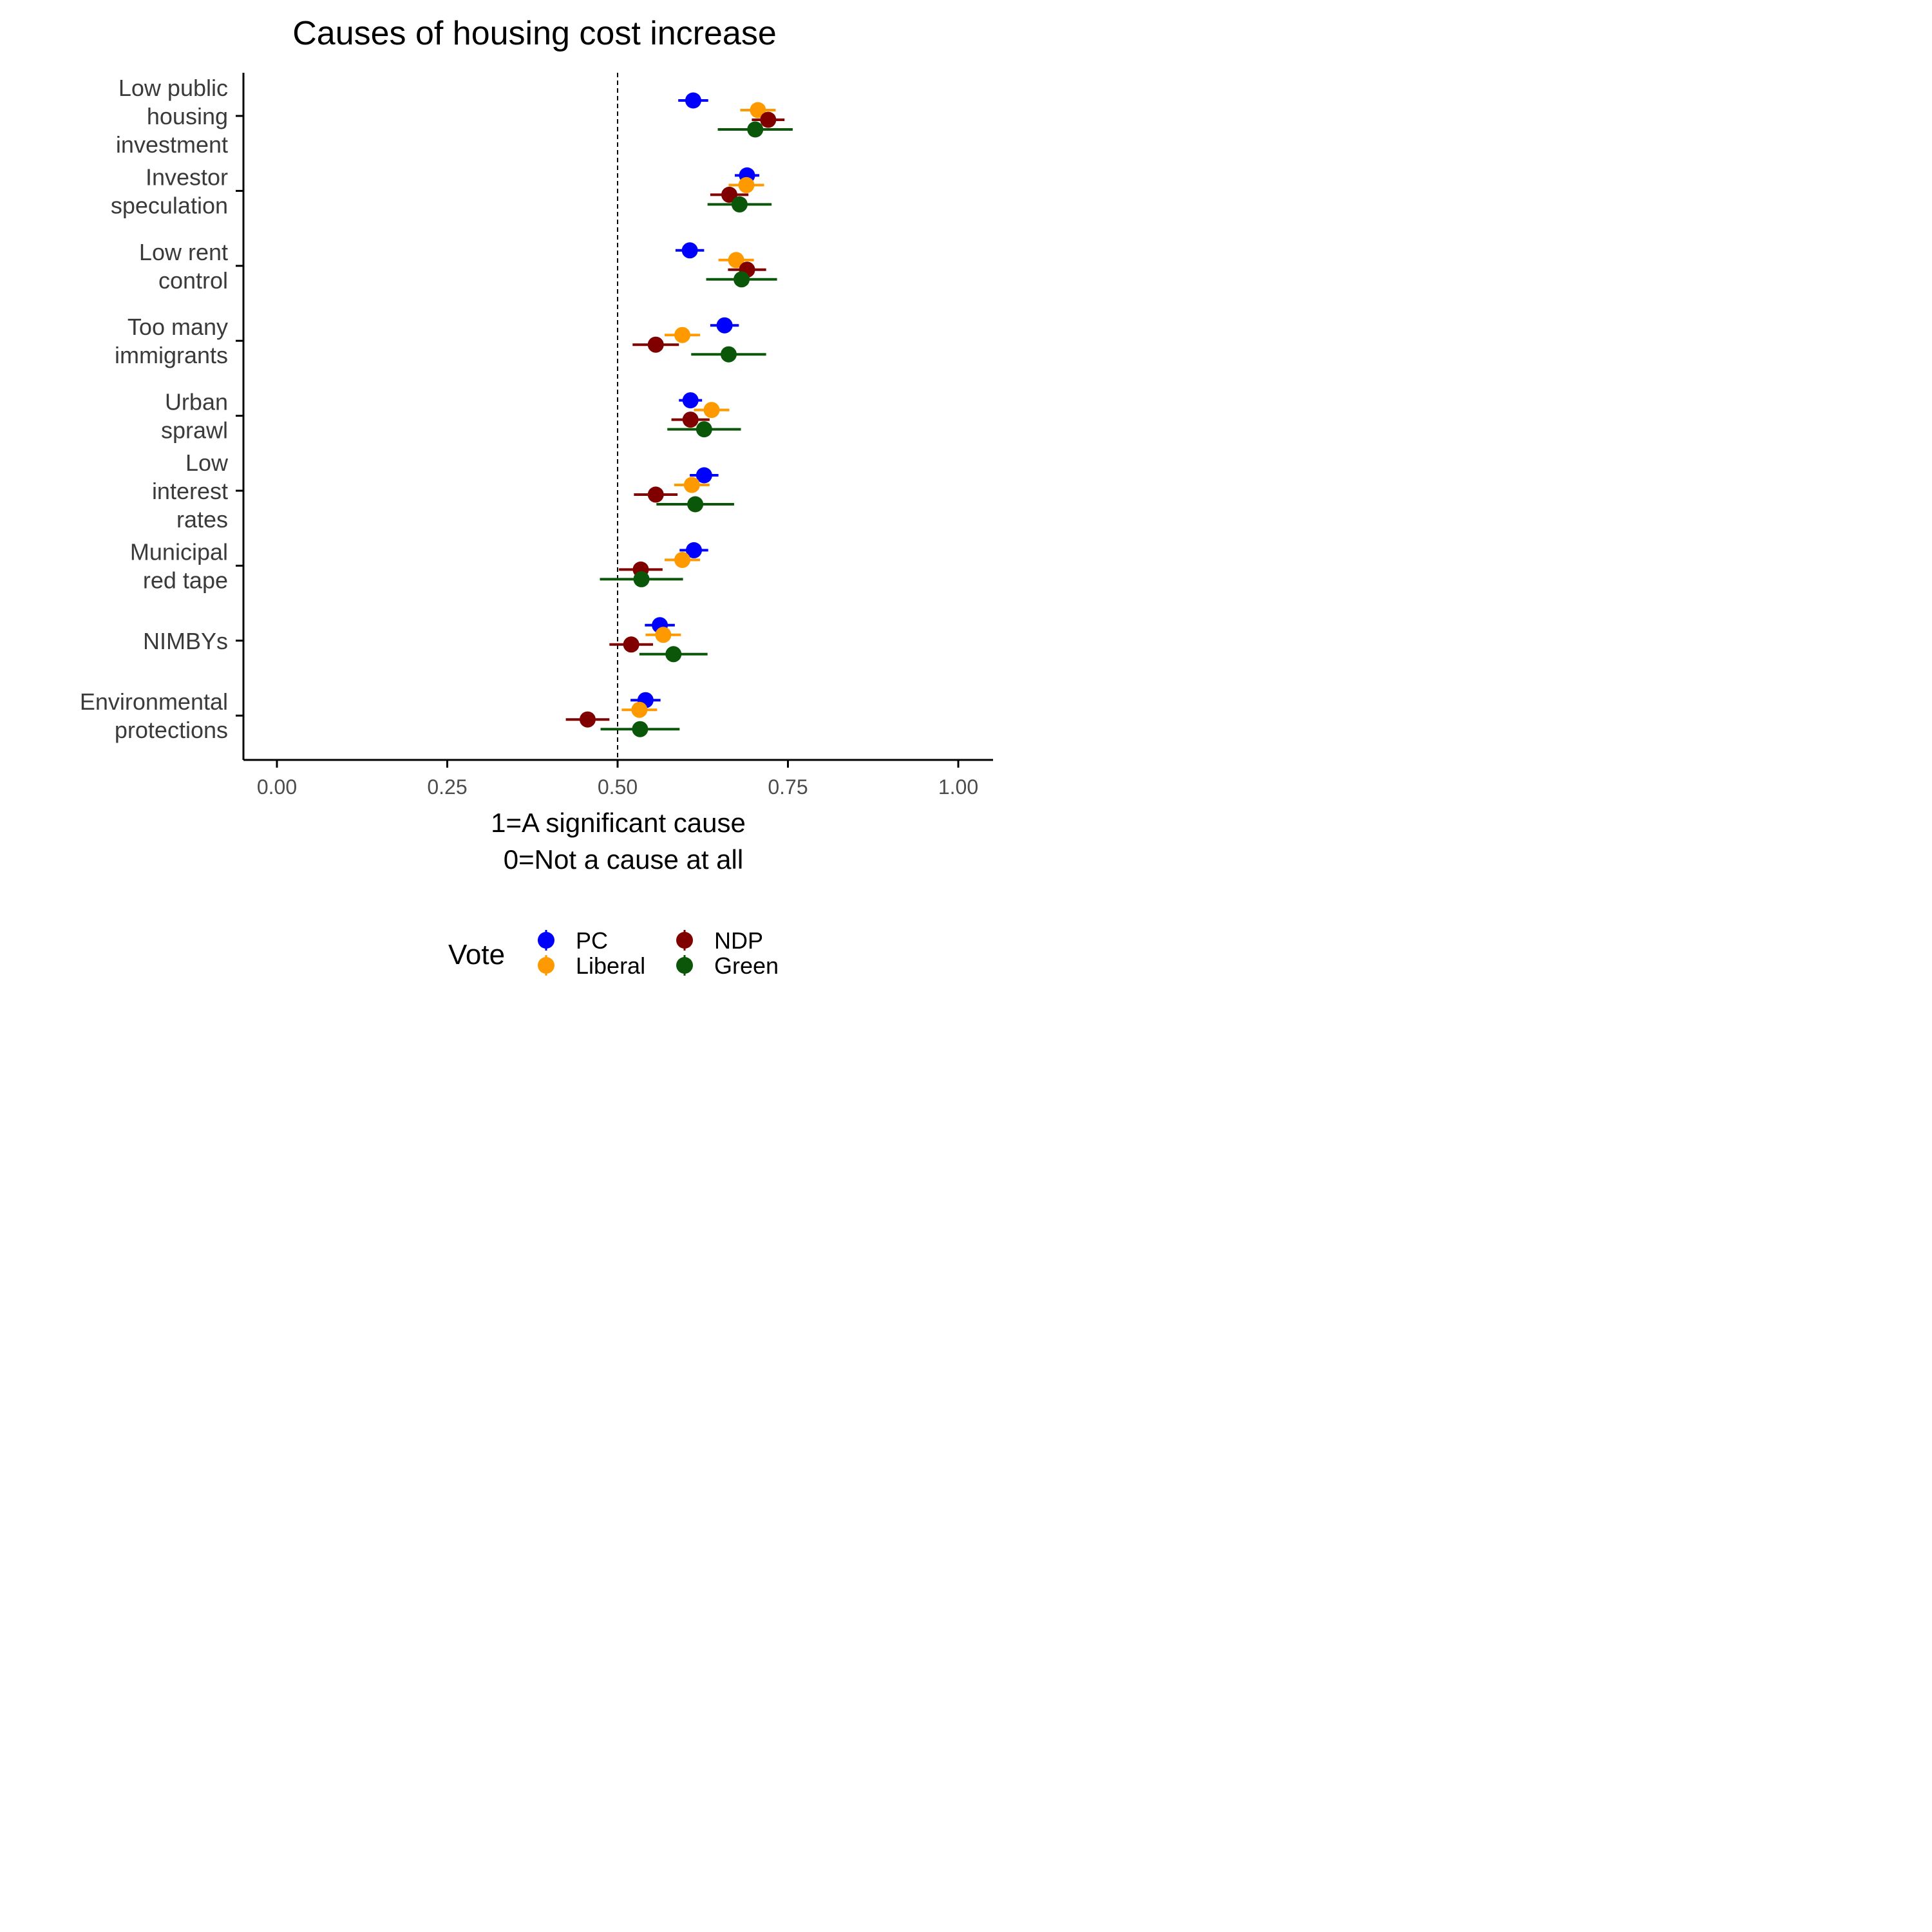 This screenshot has width=1932, height=1932. I want to click on y-tick-label-nimbys: NIMBYs, so click(185, 641).